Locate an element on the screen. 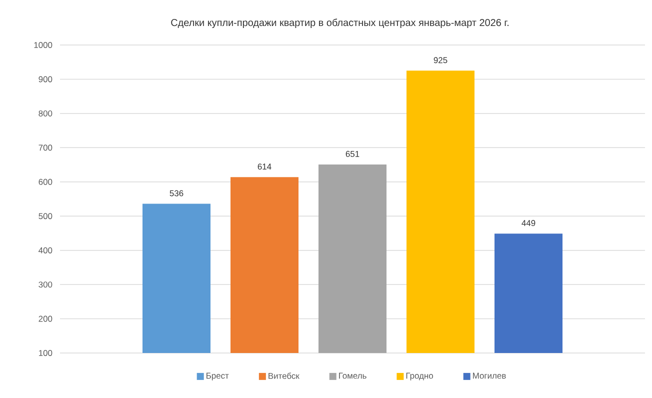 The image size is (652, 398). data-label: 925 is located at coordinates (441, 60).